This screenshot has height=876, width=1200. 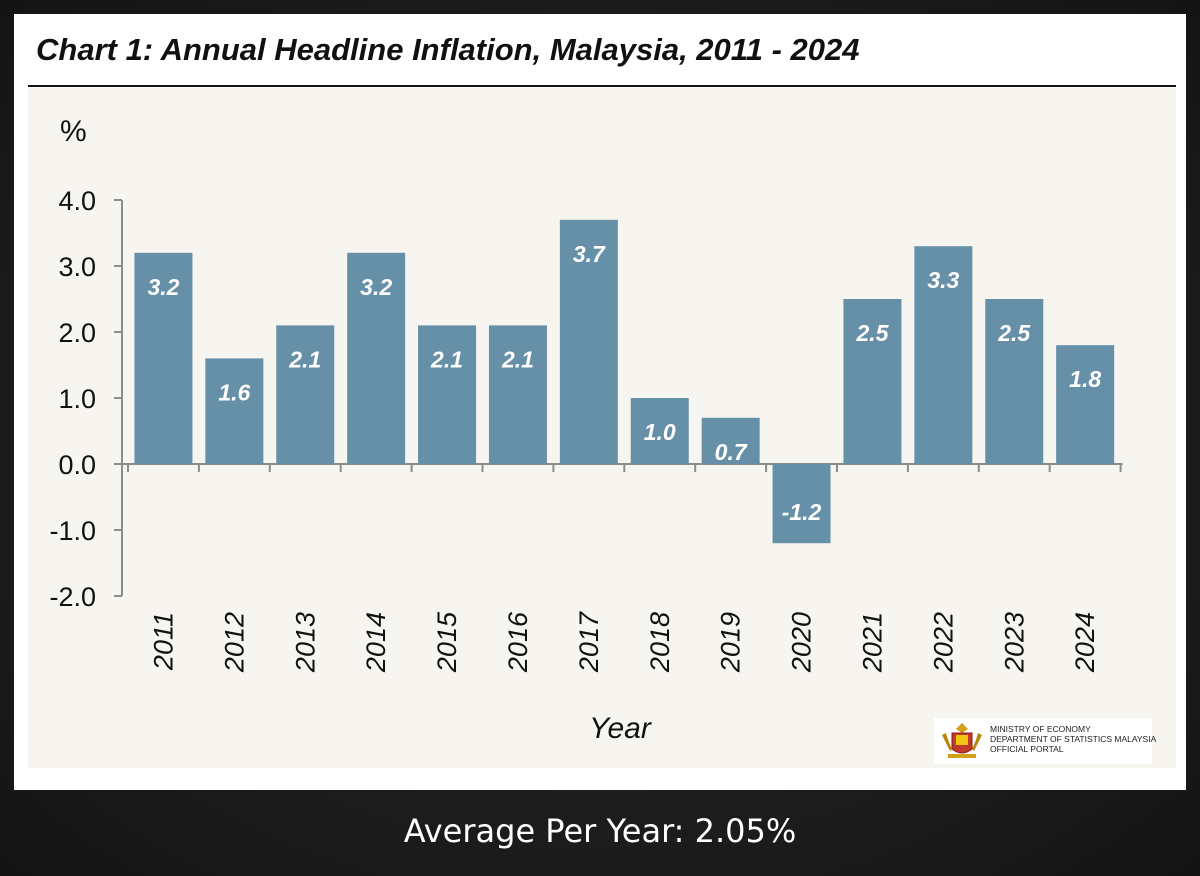 What do you see at coordinates (802, 642) in the screenshot?
I see `x-tick-label-2020: 2020` at bounding box center [802, 642].